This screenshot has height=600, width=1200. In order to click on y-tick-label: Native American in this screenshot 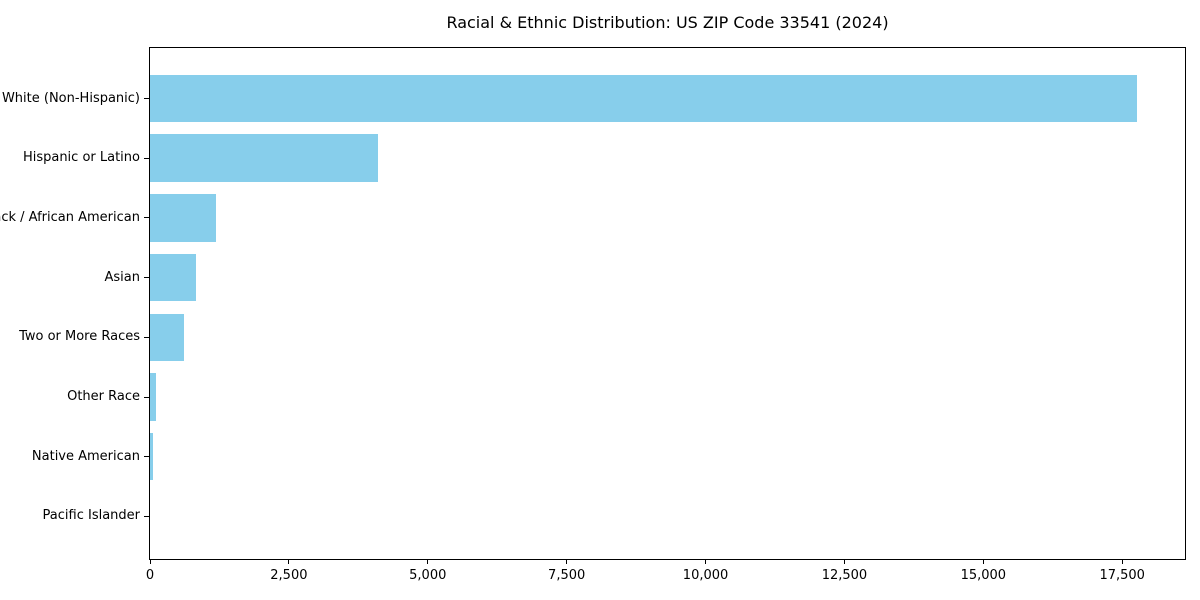, I will do `click(85, 456)`.